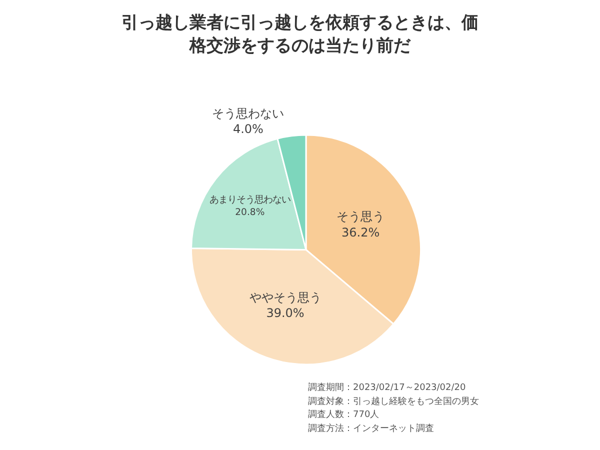  I want to click on data-label: 20.8%, so click(250, 212).